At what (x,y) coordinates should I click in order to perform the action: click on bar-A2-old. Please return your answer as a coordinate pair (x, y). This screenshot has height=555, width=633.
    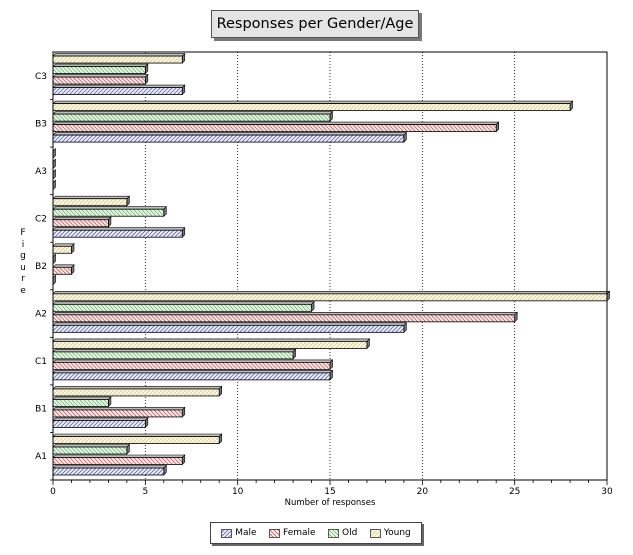
    Looking at the image, I should click on (183, 307).